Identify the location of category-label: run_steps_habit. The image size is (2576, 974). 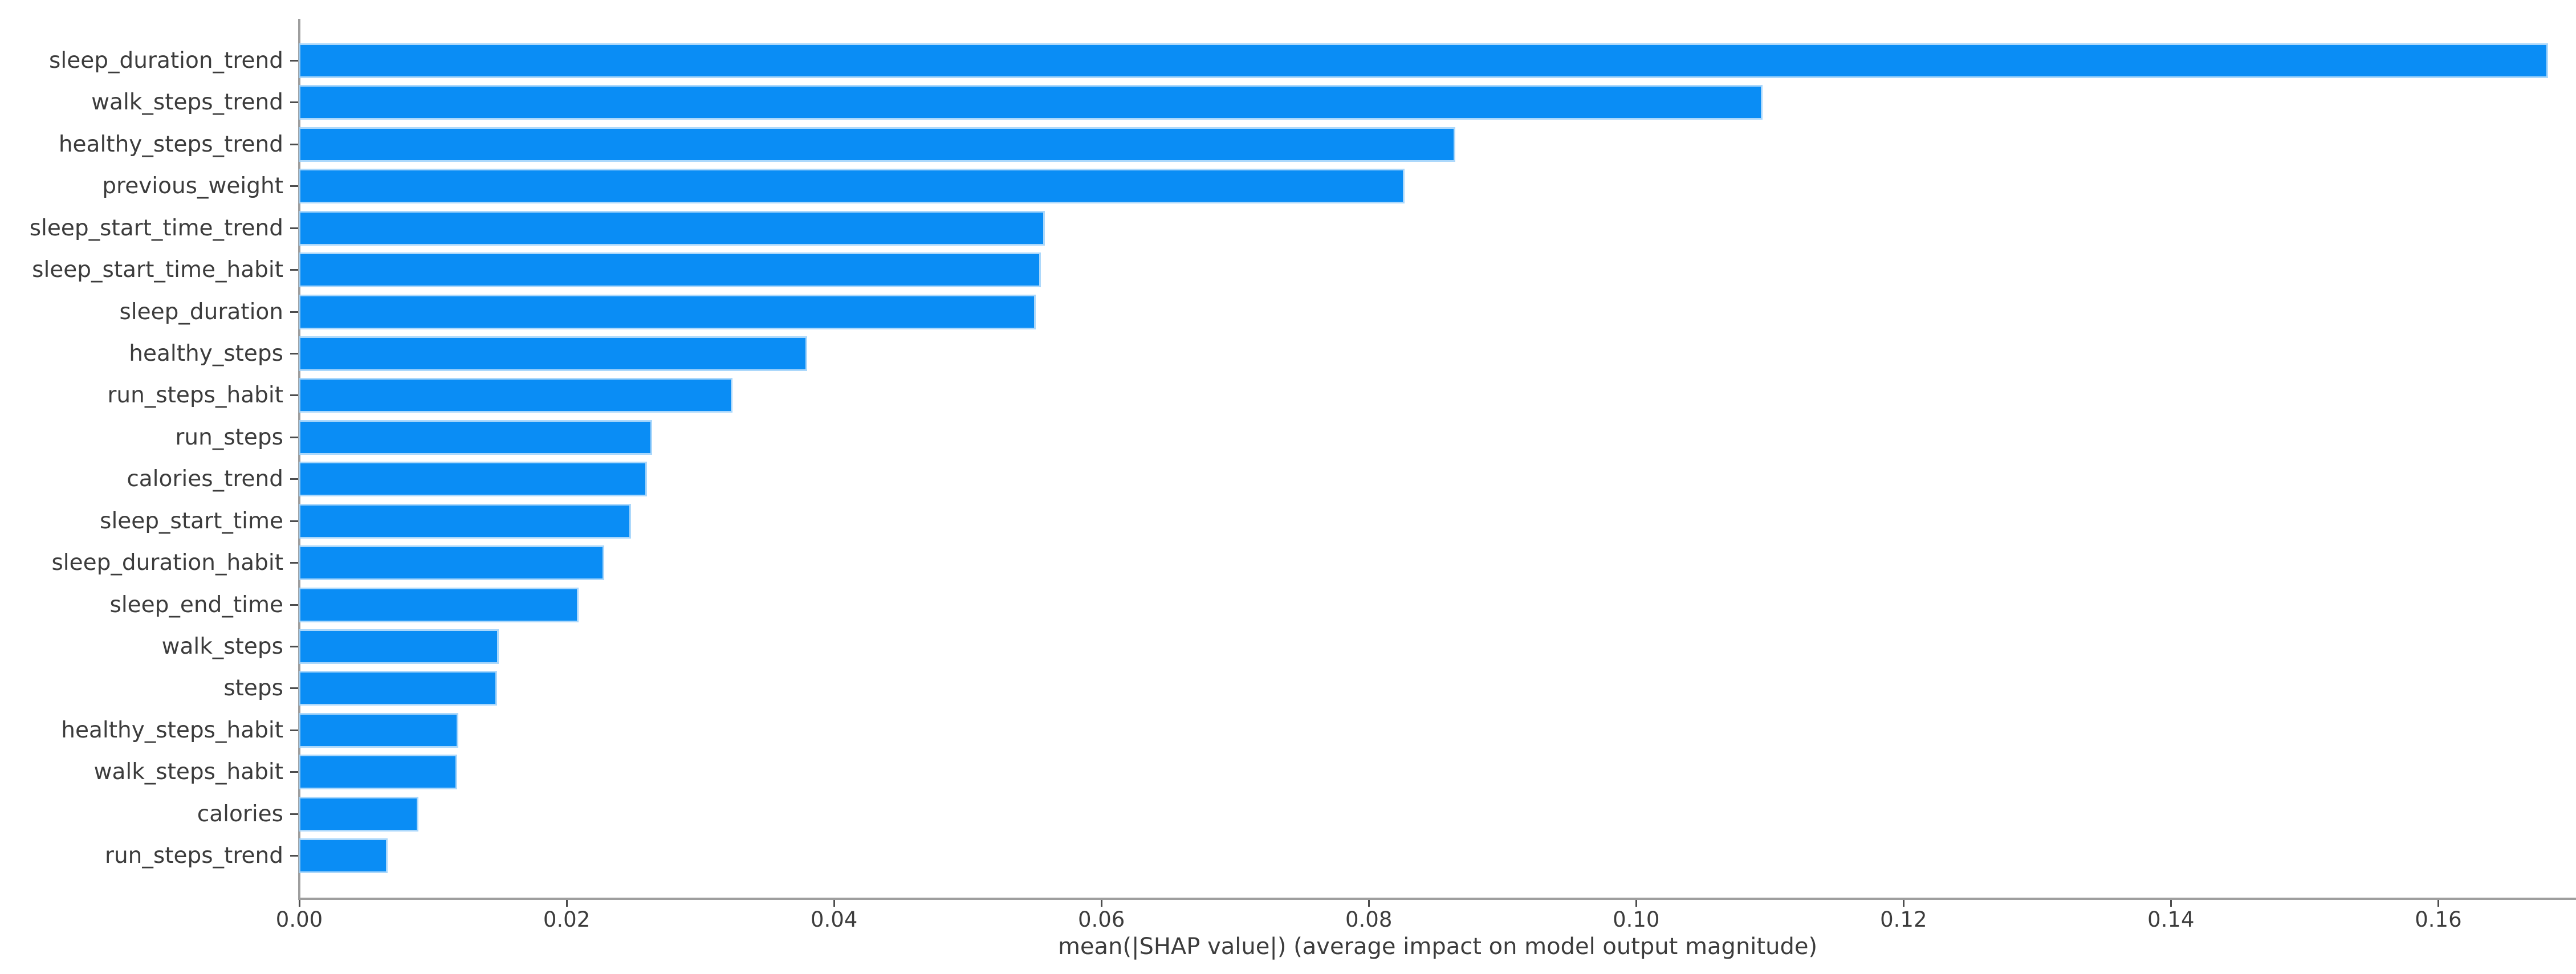
(195, 395).